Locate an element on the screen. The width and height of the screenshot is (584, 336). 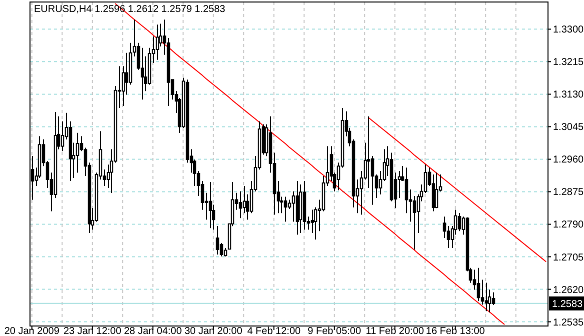
y-tick-label: 1.3130 is located at coordinates (568, 95).